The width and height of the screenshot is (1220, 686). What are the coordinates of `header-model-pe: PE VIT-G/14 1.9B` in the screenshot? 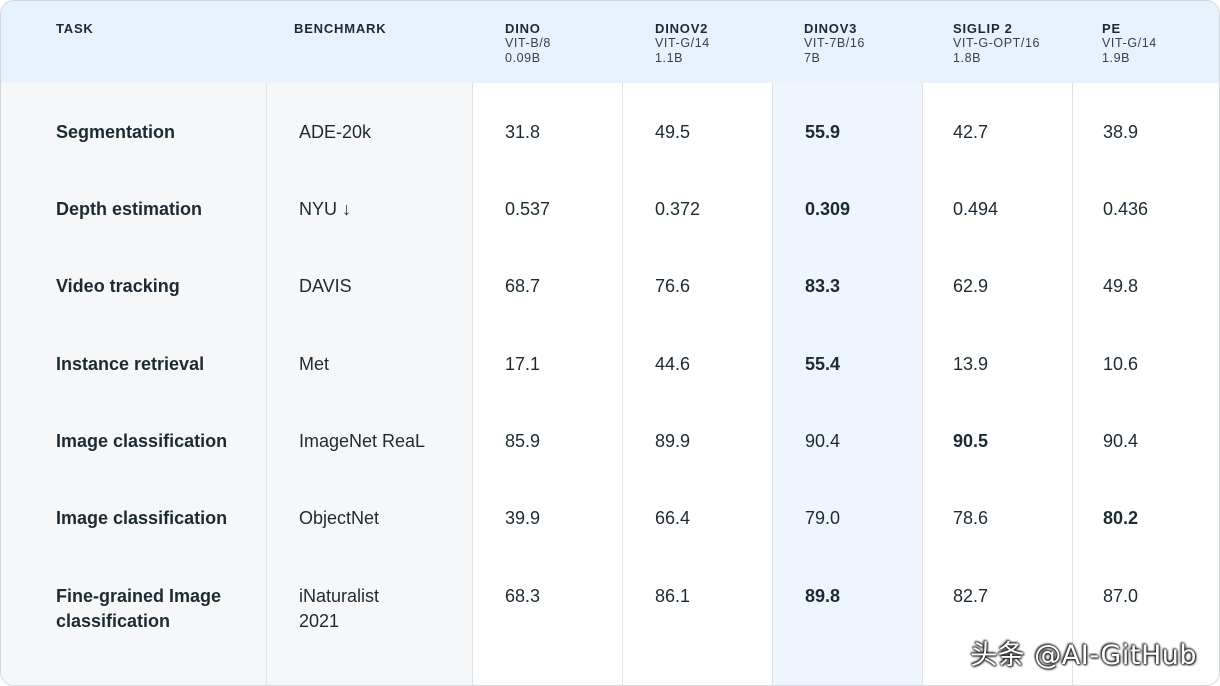 It's located at (1129, 43).